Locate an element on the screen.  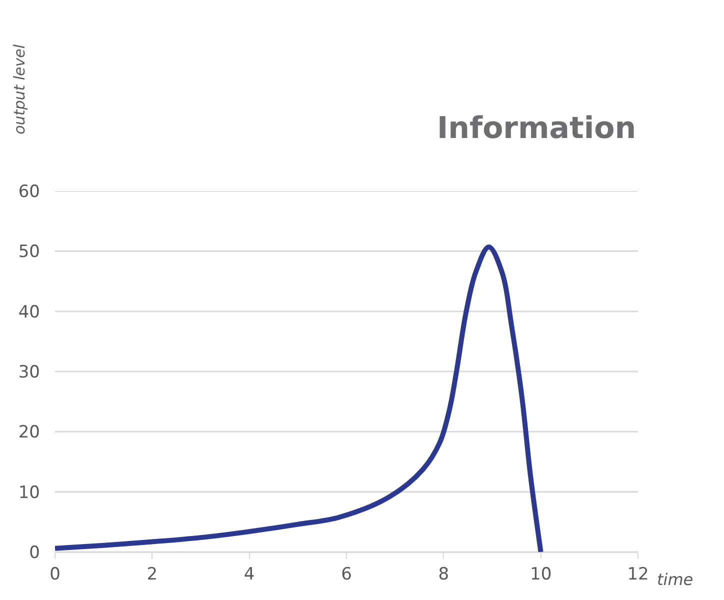
y-tick-label: 20 is located at coordinates (29, 432).